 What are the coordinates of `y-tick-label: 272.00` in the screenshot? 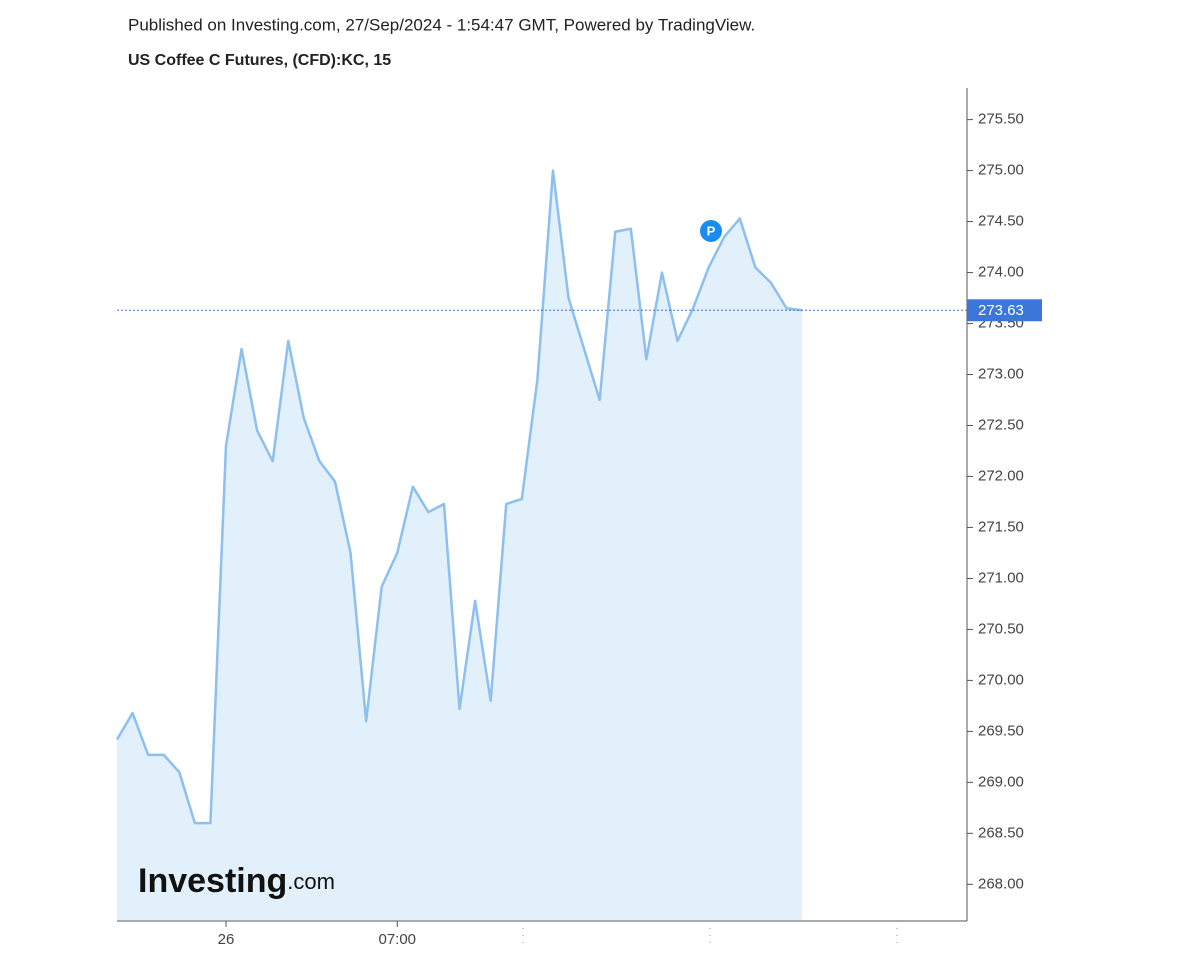 It's located at (1001, 475).